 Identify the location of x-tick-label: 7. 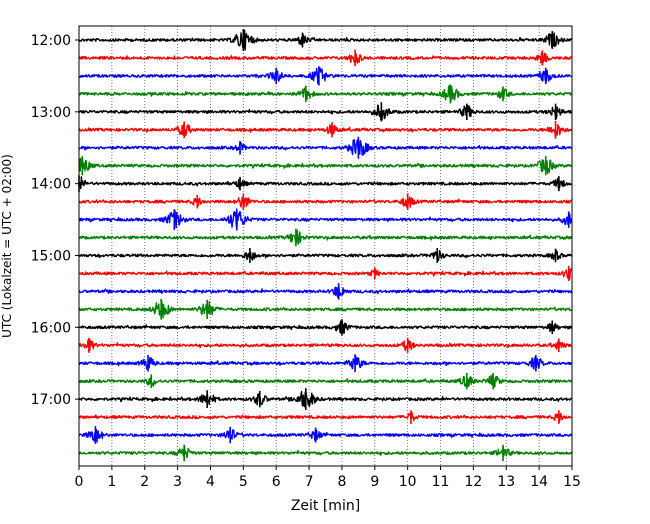
(309, 482).